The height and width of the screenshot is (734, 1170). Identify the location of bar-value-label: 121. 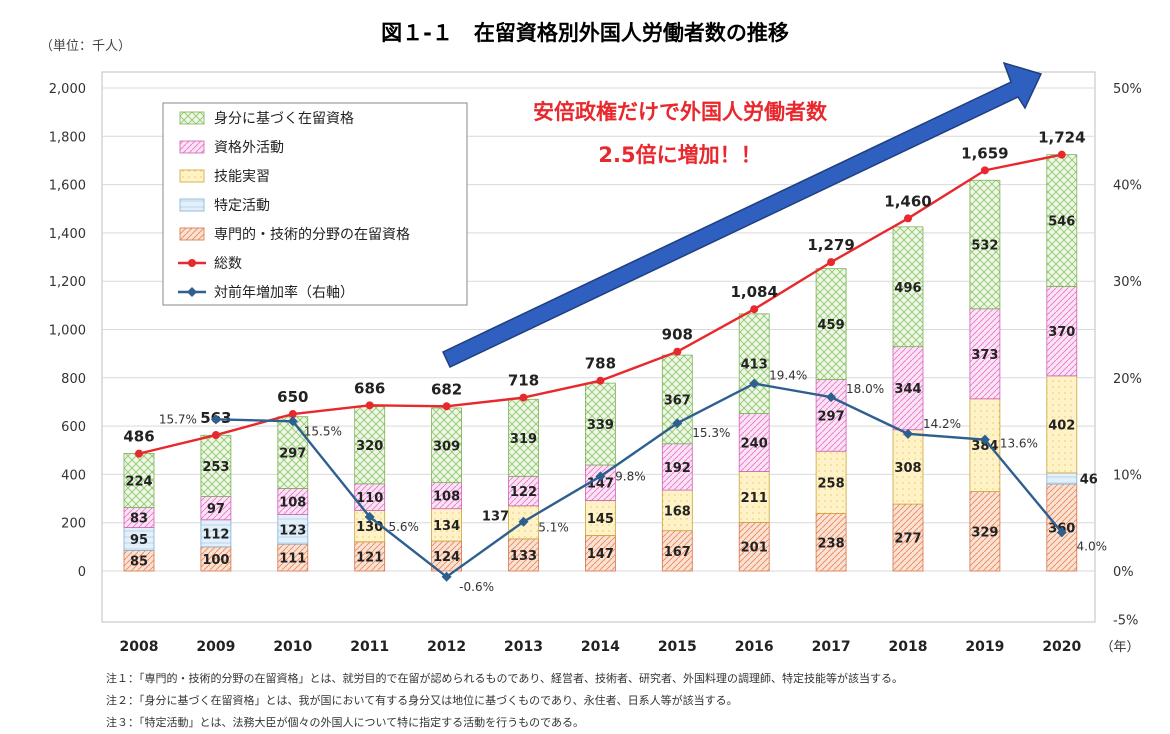
(369, 557).